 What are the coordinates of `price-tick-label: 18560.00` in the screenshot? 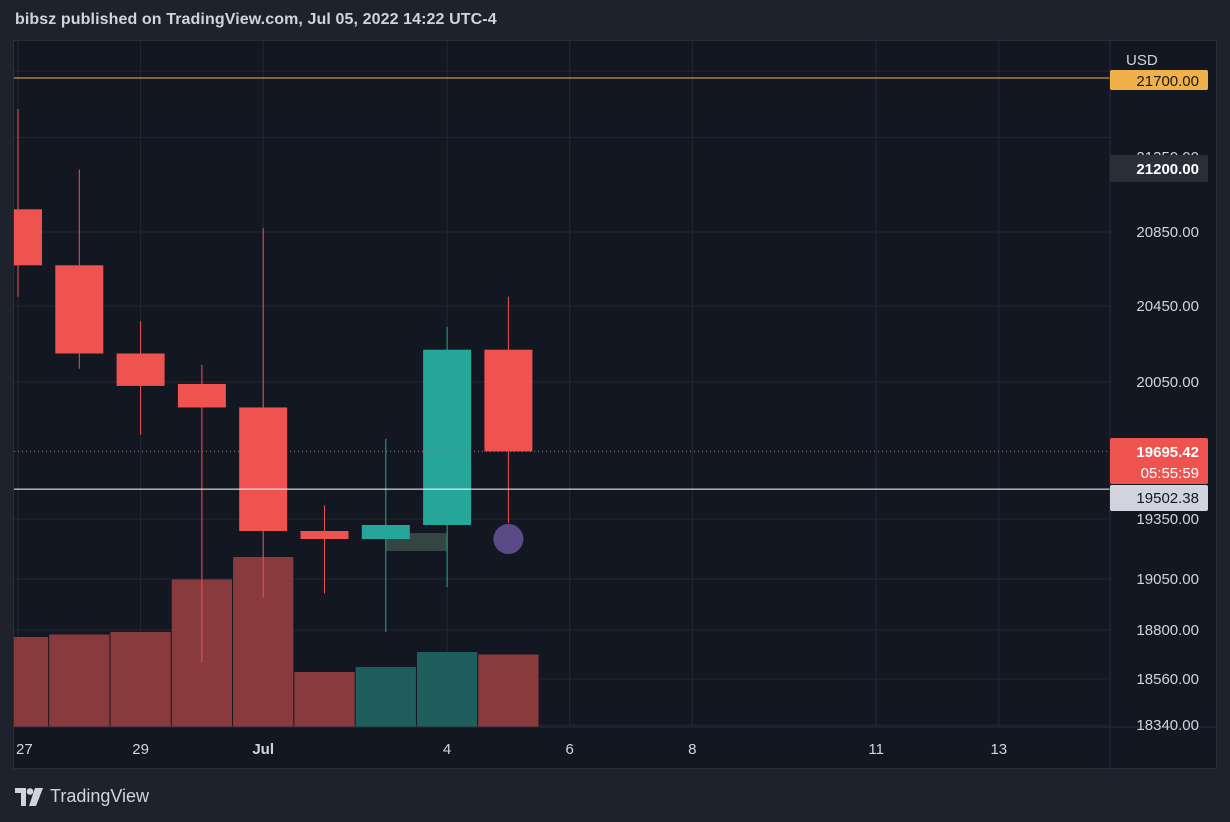 It's located at (1167, 679).